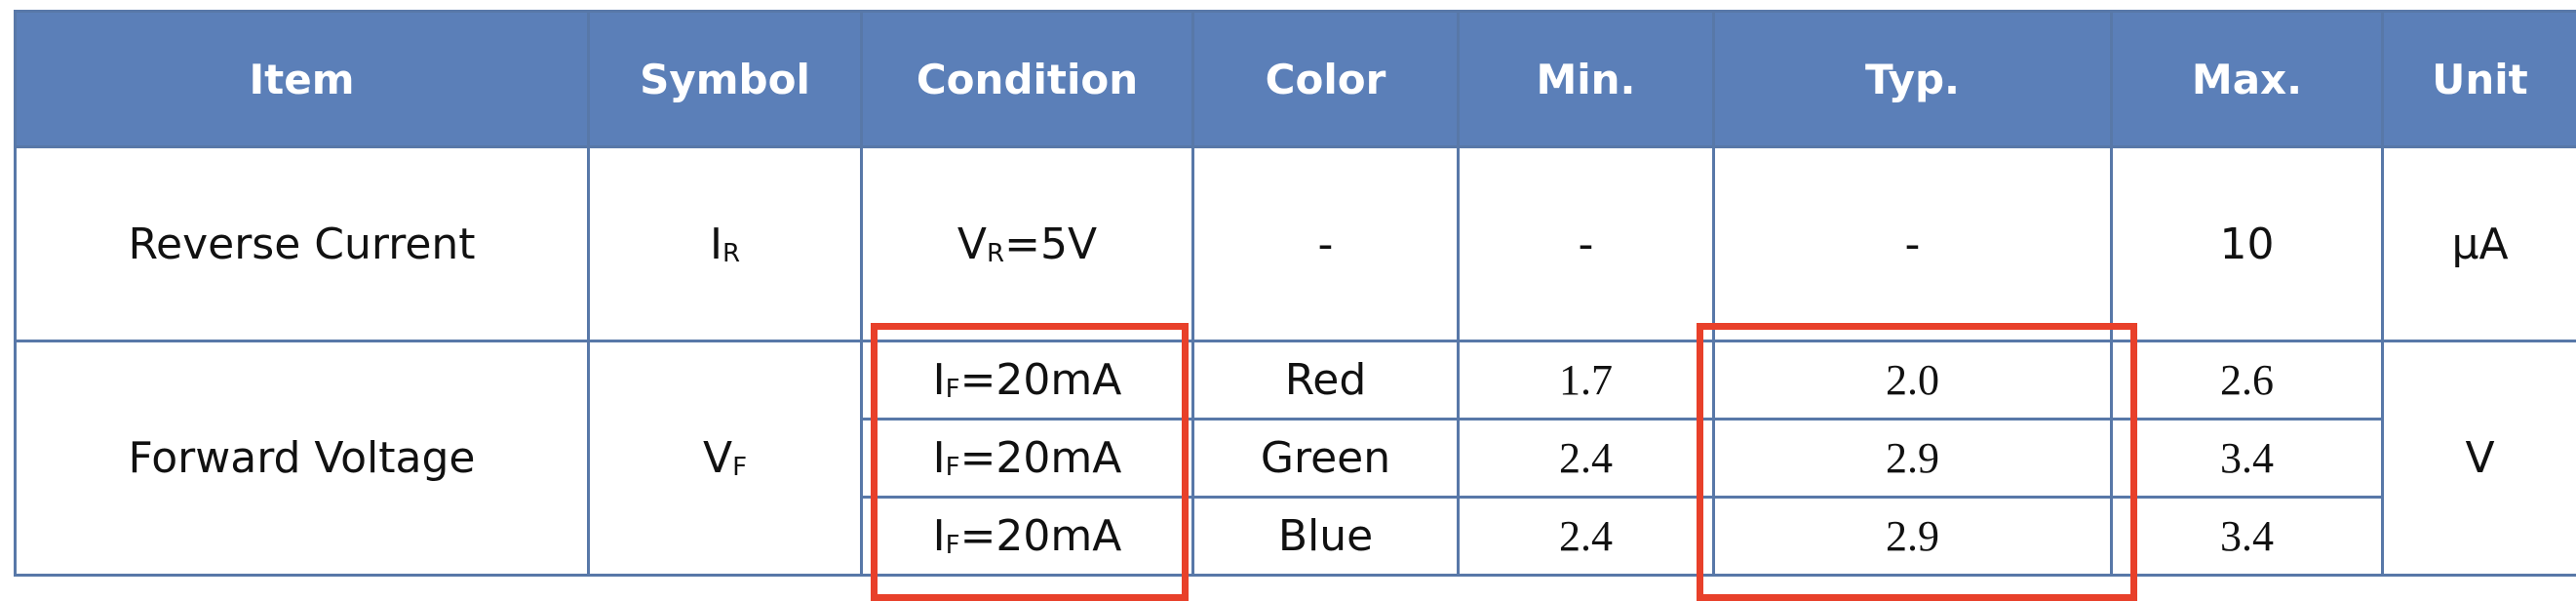  I want to click on cell-item: Reverse Current, so click(302, 244).